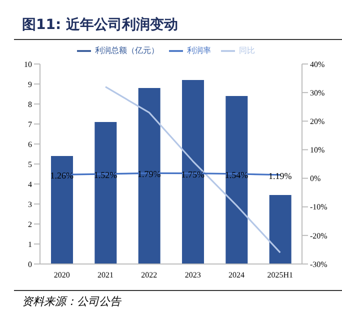 Image resolution: width=342 pixels, height=321 pixels. I want to click on y-tick-label: 10, so click(28, 64).